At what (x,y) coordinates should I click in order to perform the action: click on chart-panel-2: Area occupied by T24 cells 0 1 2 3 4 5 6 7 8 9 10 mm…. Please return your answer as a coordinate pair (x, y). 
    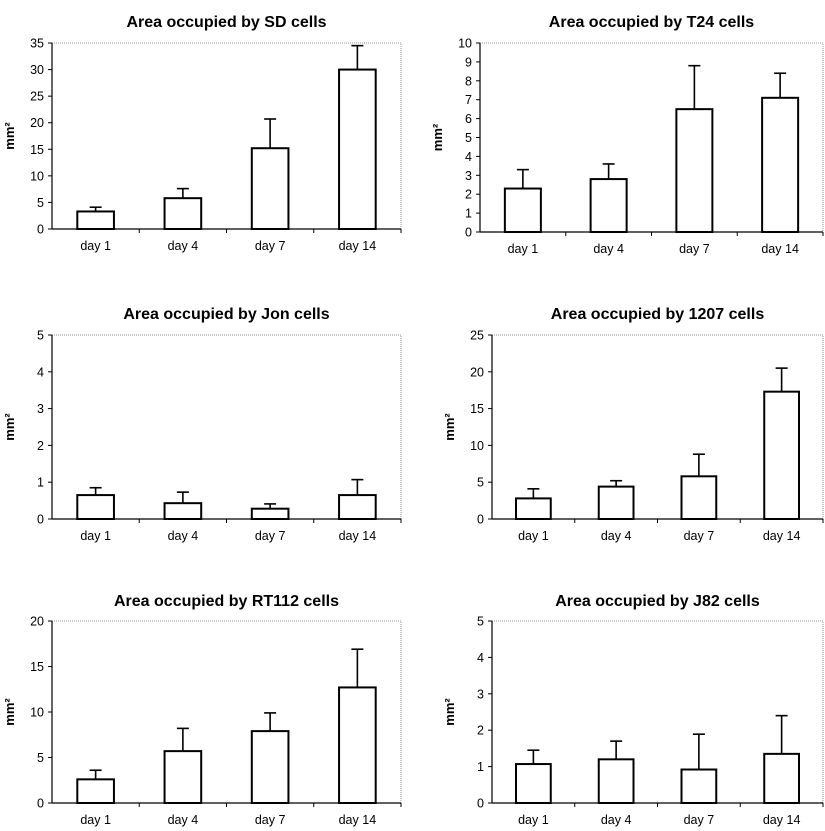
    Looking at the image, I should click on (627, 135).